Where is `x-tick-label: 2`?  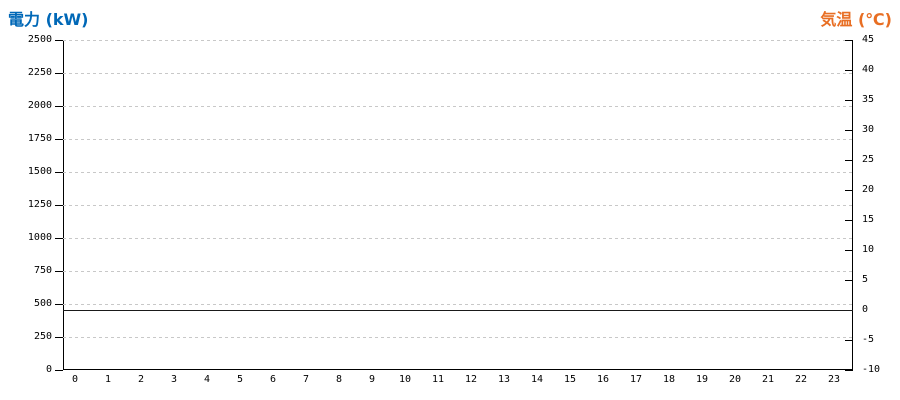 x-tick-label: 2 is located at coordinates (141, 379).